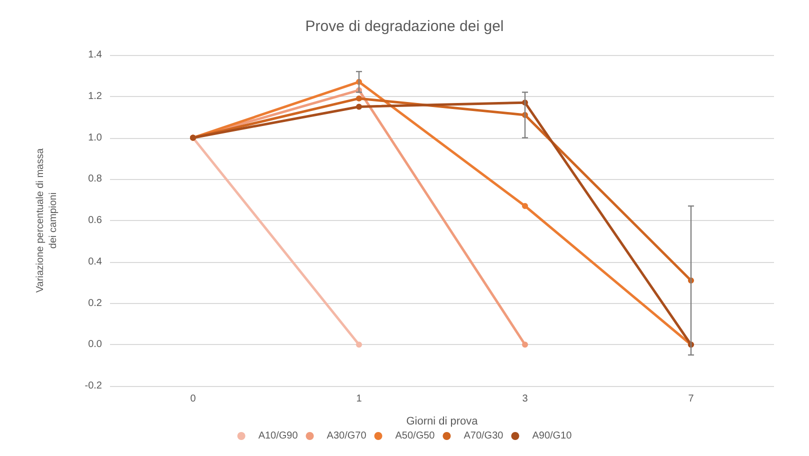 The height and width of the screenshot is (456, 809). What do you see at coordinates (359, 399) in the screenshot?
I see `x-tick-label: 1` at bounding box center [359, 399].